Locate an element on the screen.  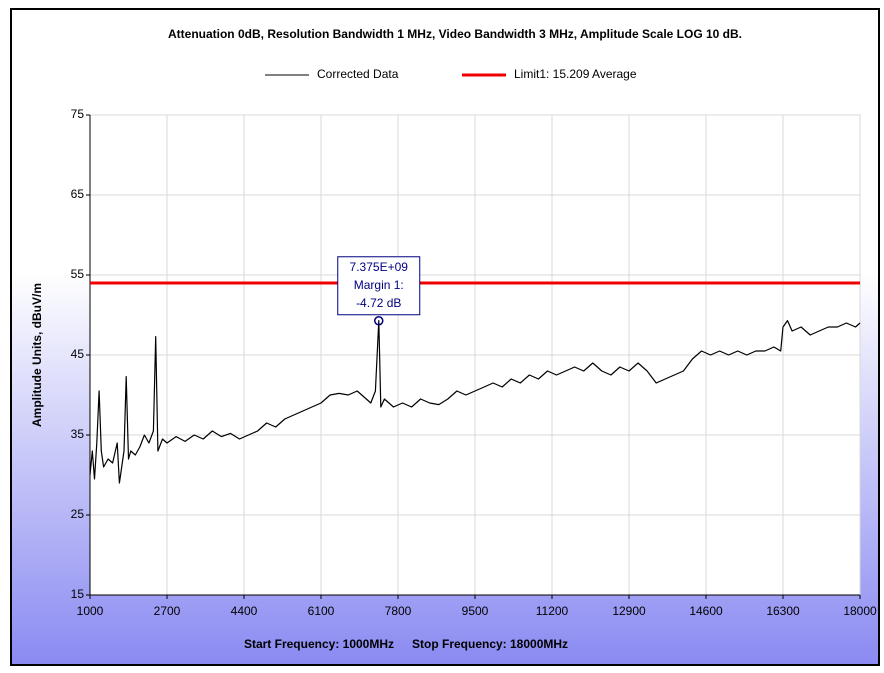
x-tick-label: 9500 is located at coordinates (475, 611).